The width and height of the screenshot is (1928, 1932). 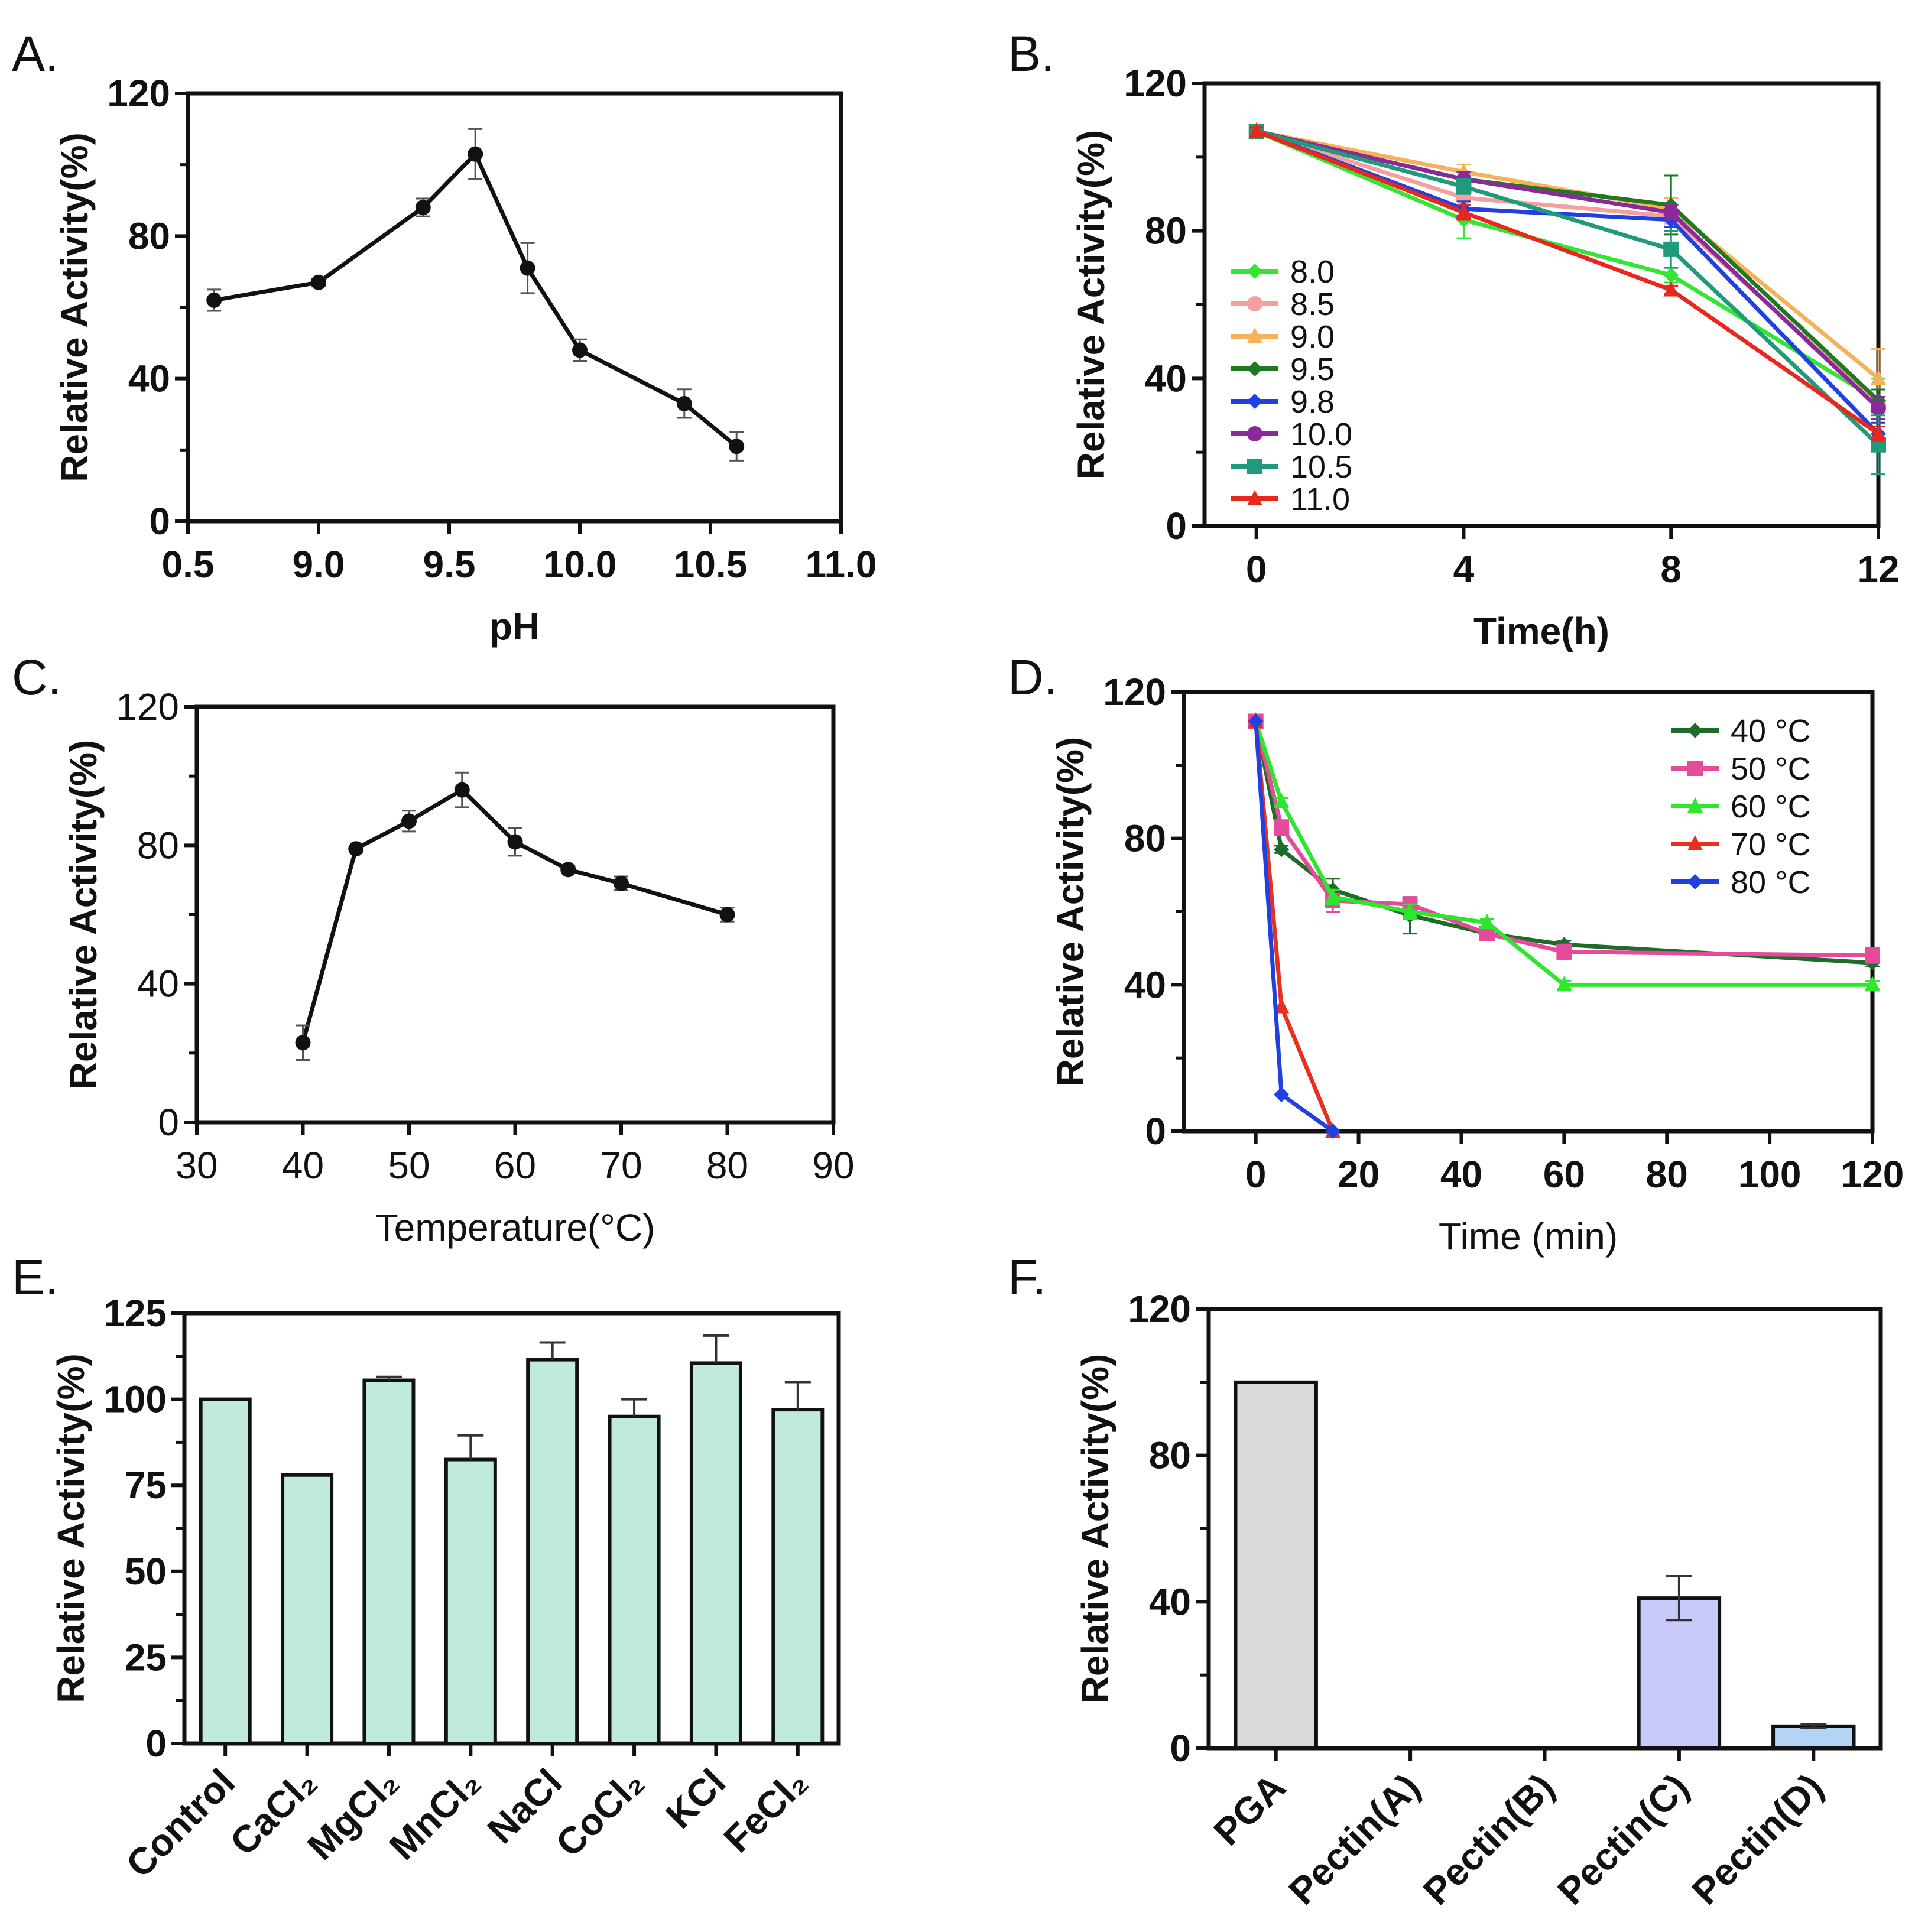 I want to click on x-tick-label: 10.5, so click(x=711, y=564).